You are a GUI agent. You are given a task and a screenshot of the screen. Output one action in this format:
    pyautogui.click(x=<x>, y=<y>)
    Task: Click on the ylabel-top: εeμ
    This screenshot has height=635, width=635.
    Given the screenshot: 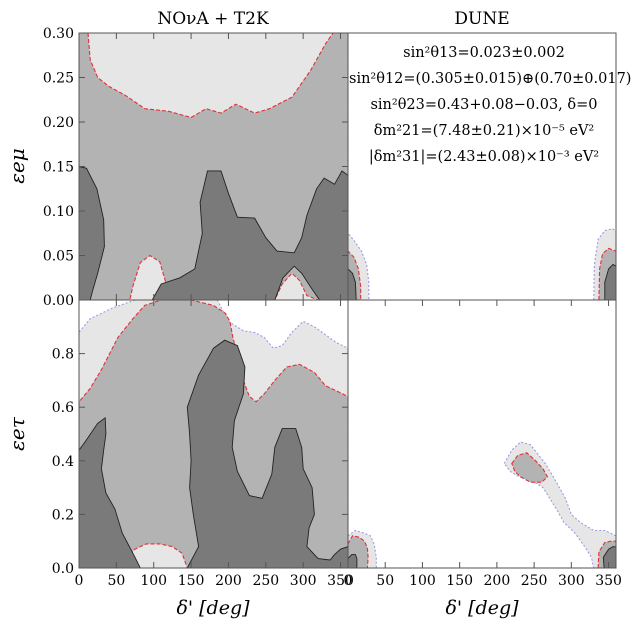 What is the action you would take?
    pyautogui.click(x=17, y=166)
    